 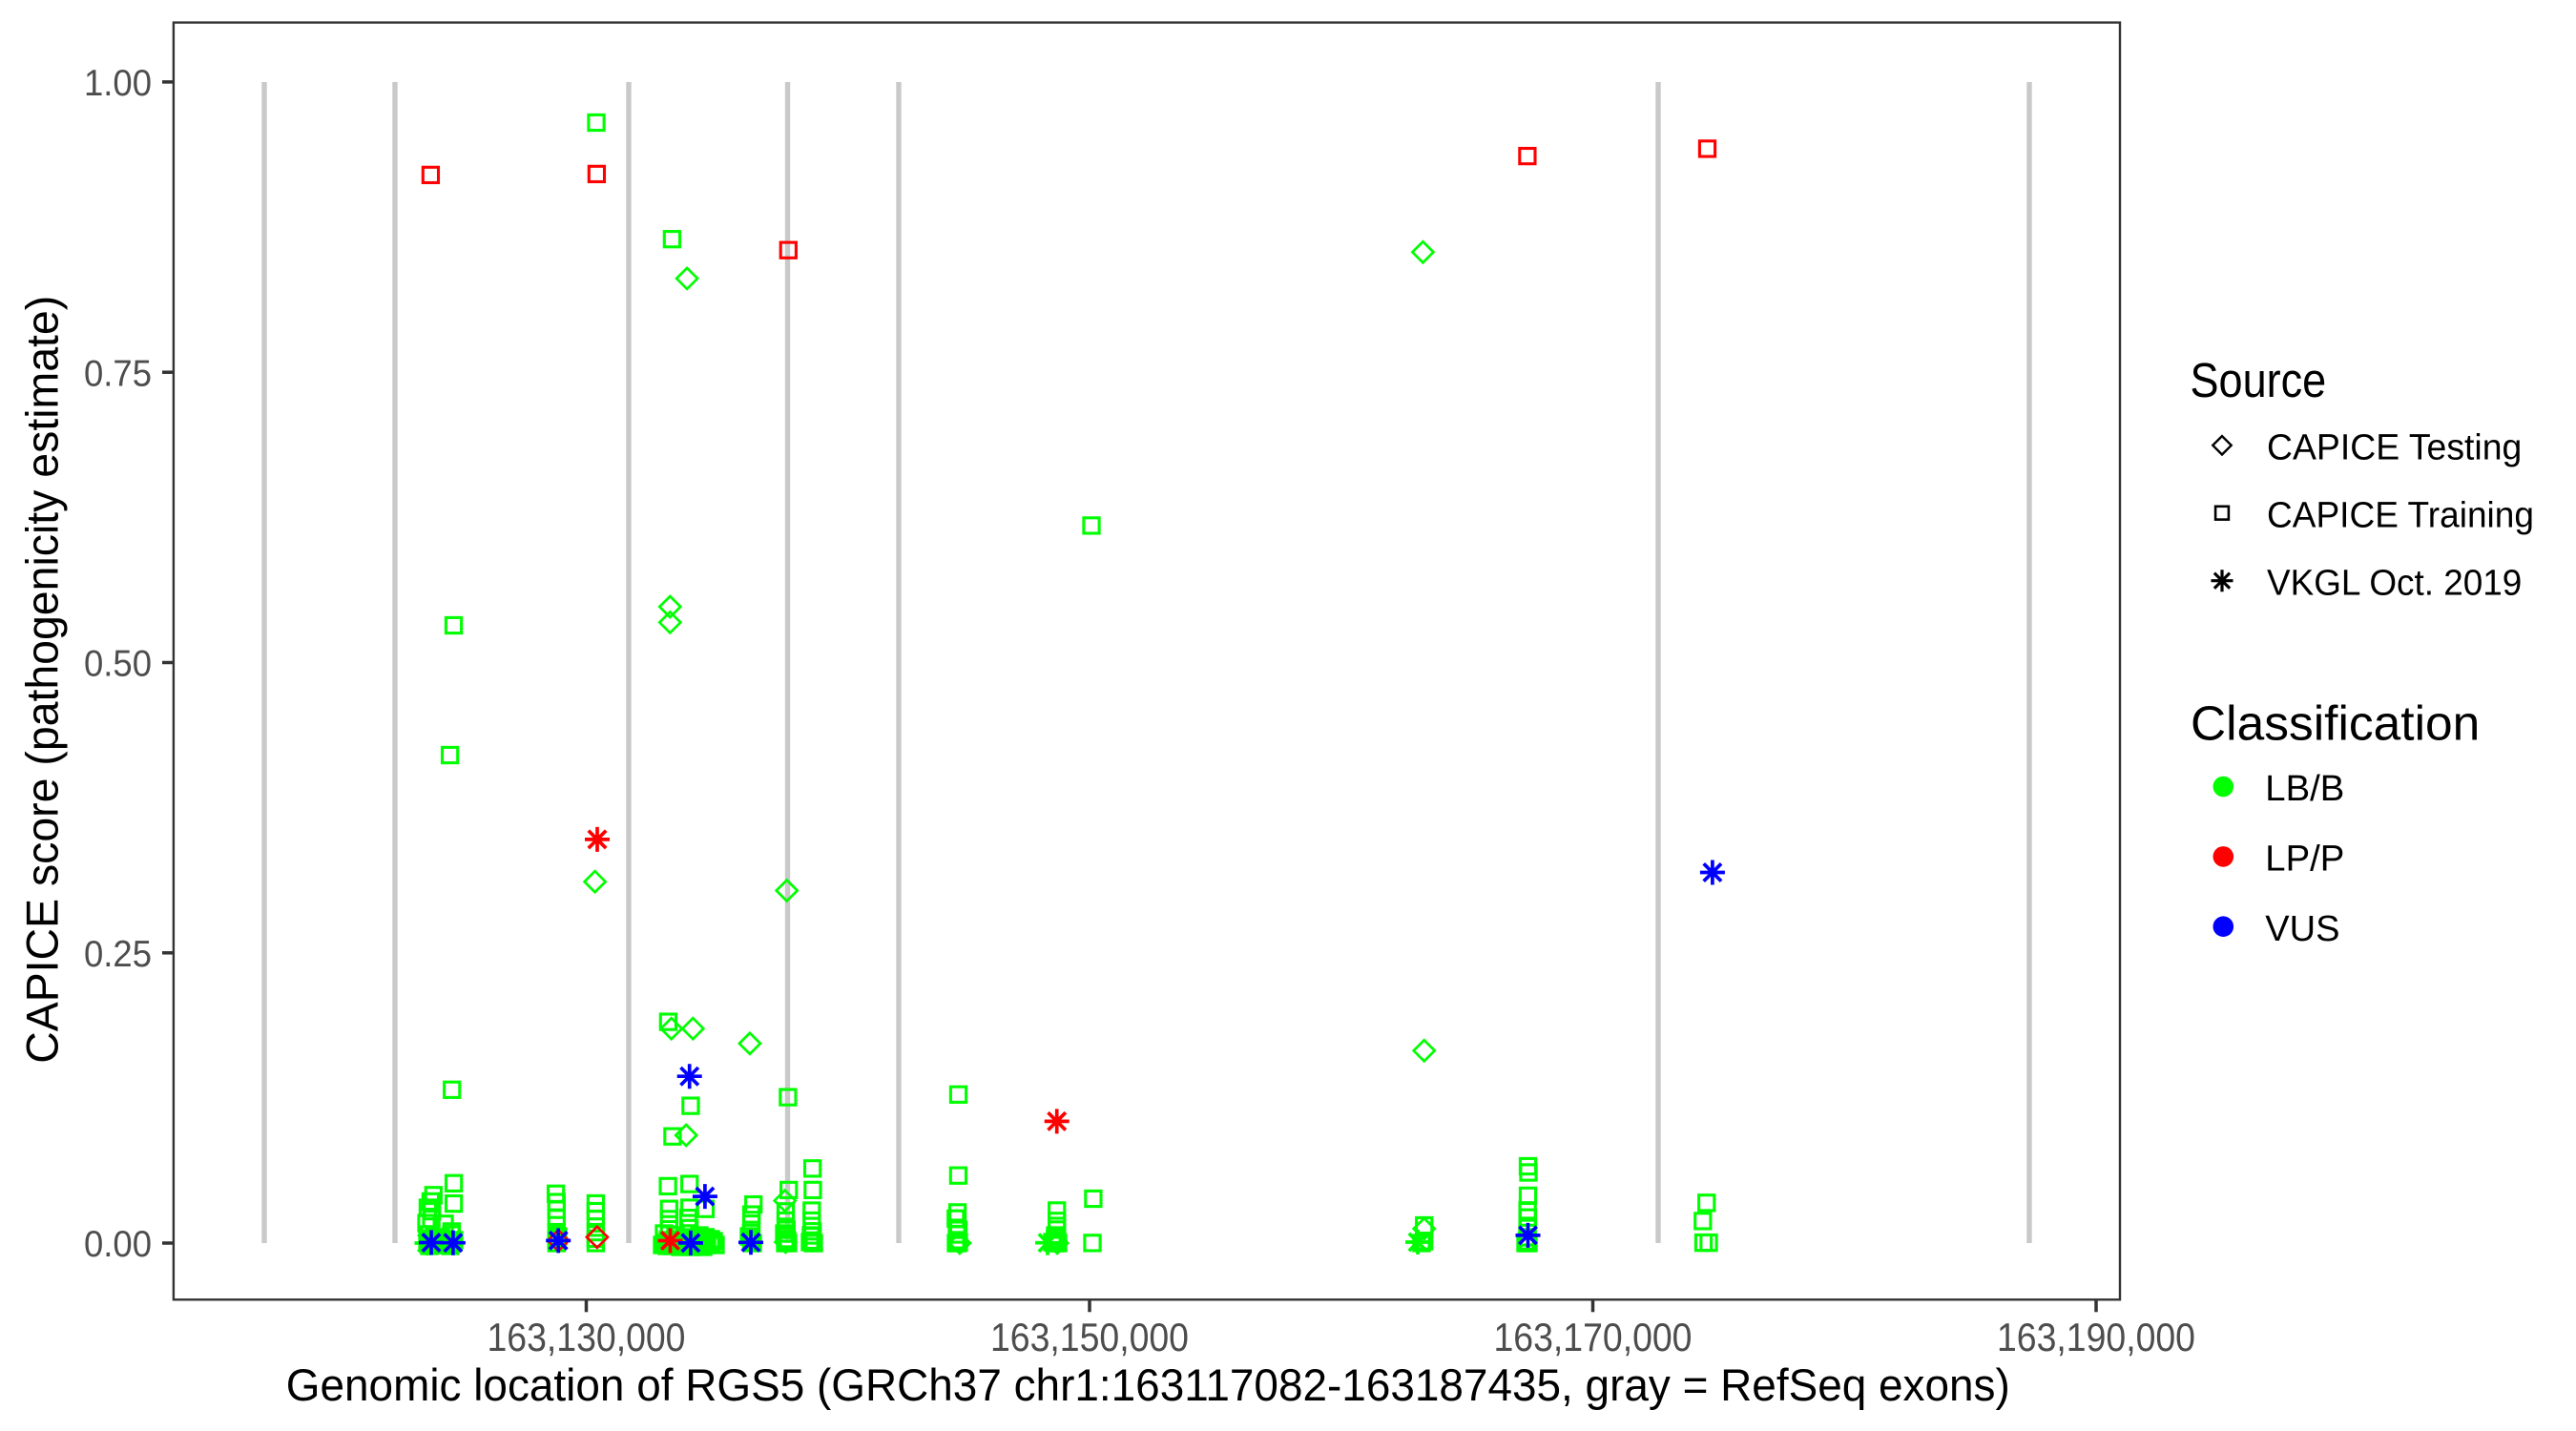 What do you see at coordinates (42, 680) in the screenshot?
I see `svg-text:CAPICE score (pathogenicity es: CAPICE score (pathogenicity estimate)` at bounding box center [42, 680].